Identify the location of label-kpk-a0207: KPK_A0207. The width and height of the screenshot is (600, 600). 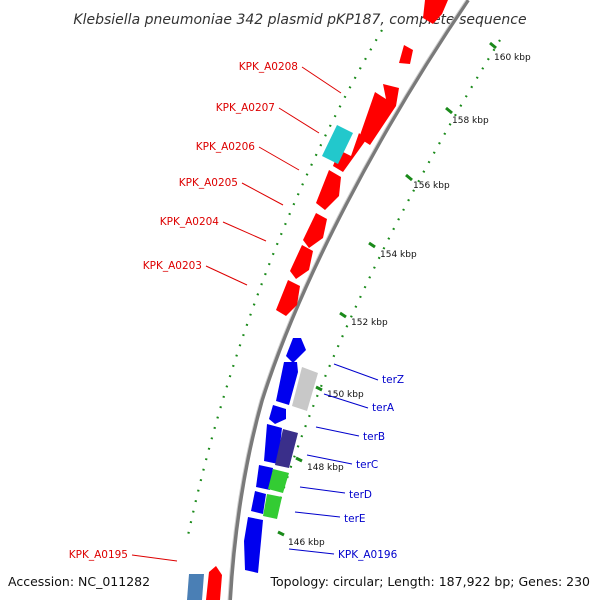
(245, 108).